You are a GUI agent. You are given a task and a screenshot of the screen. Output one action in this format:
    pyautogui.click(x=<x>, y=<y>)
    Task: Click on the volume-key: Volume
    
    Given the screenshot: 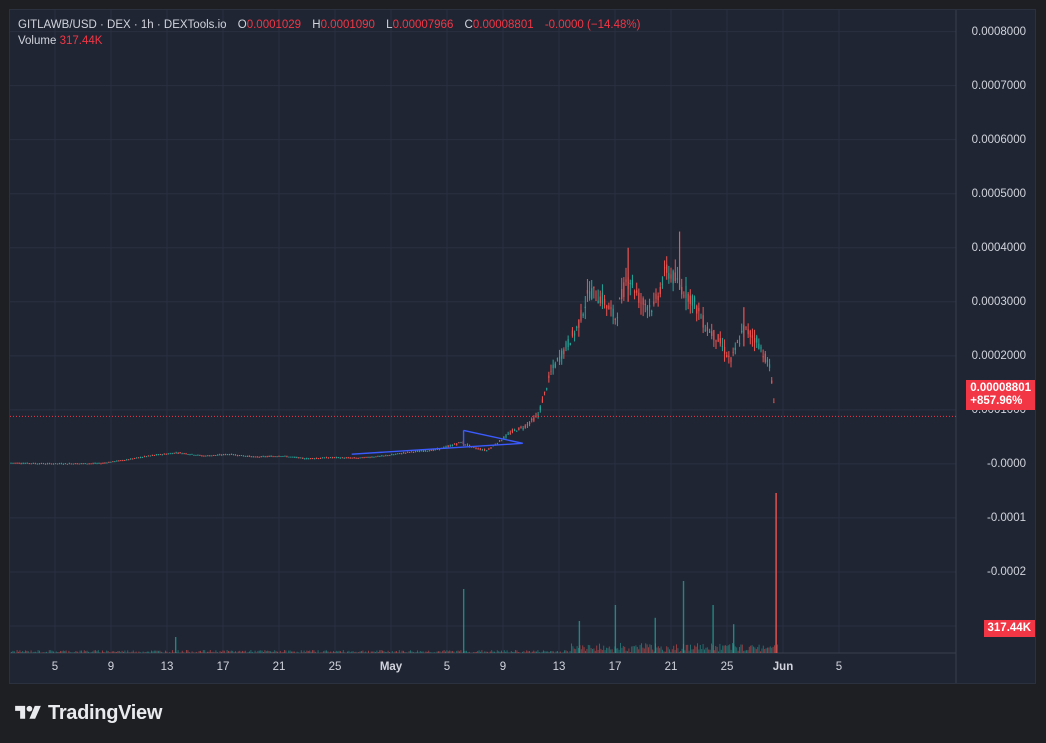 What is the action you would take?
    pyautogui.click(x=37, y=41)
    